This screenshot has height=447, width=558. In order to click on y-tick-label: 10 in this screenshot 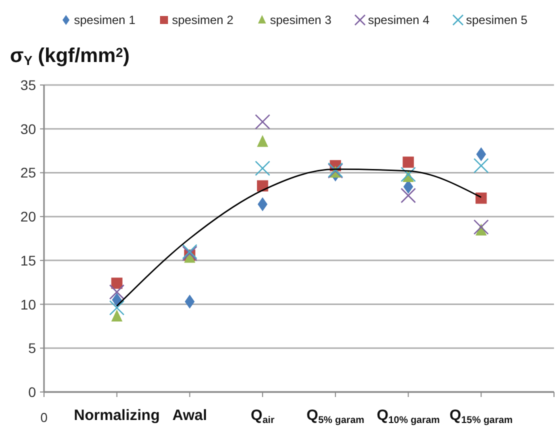, I will do `click(28, 304)`.